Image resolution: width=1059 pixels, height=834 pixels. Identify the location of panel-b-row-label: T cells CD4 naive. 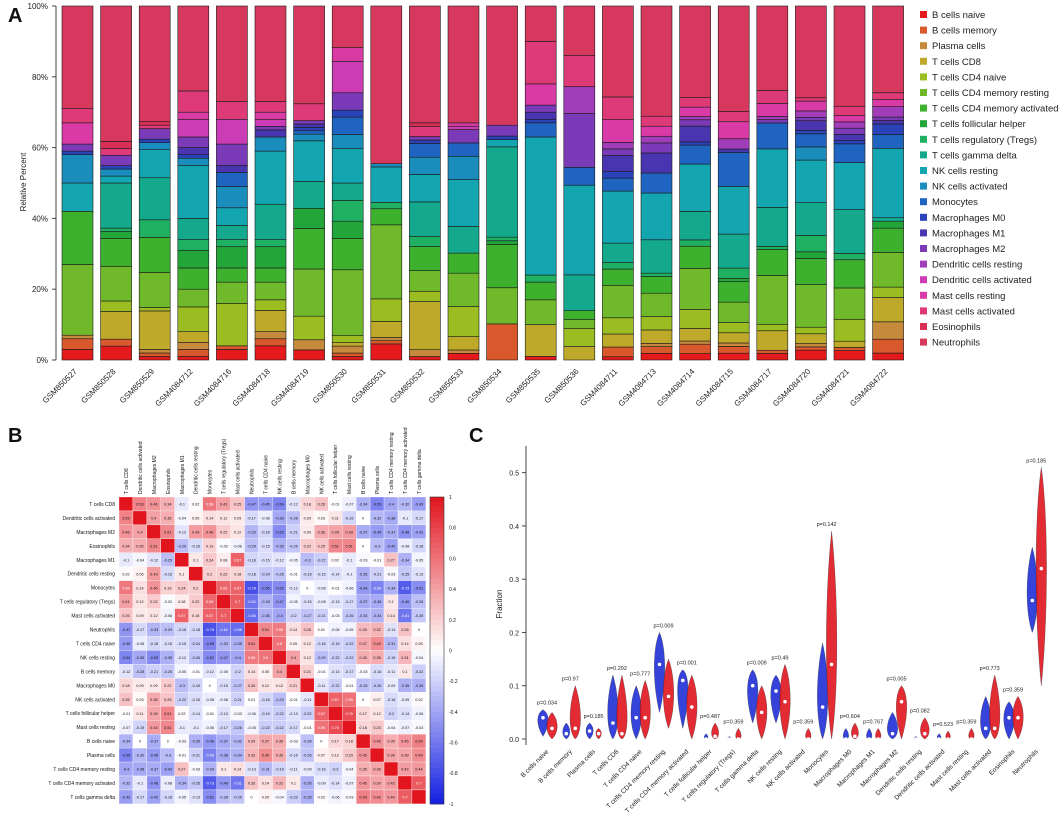
(95, 644).